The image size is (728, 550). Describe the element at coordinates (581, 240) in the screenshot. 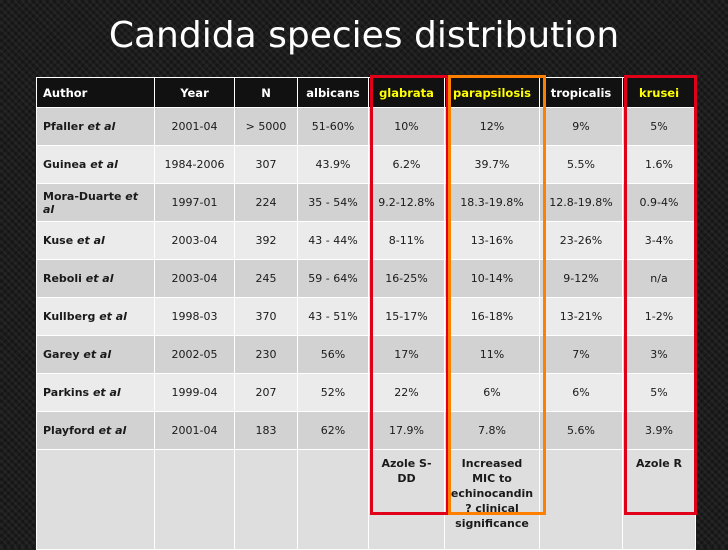

I see `tropicalis-cell: 23-26%` at that location.